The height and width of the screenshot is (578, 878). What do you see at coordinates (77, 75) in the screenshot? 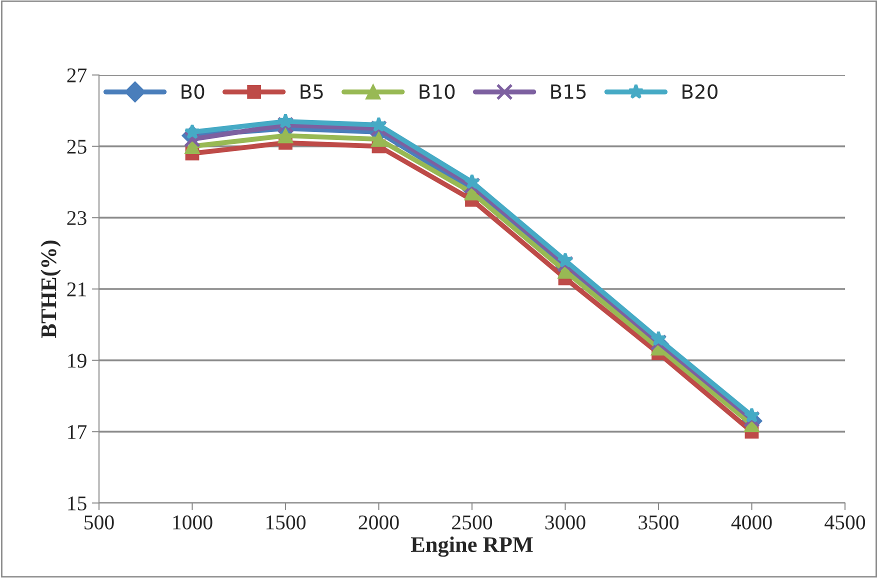
I see `y-tick-label: 27` at bounding box center [77, 75].